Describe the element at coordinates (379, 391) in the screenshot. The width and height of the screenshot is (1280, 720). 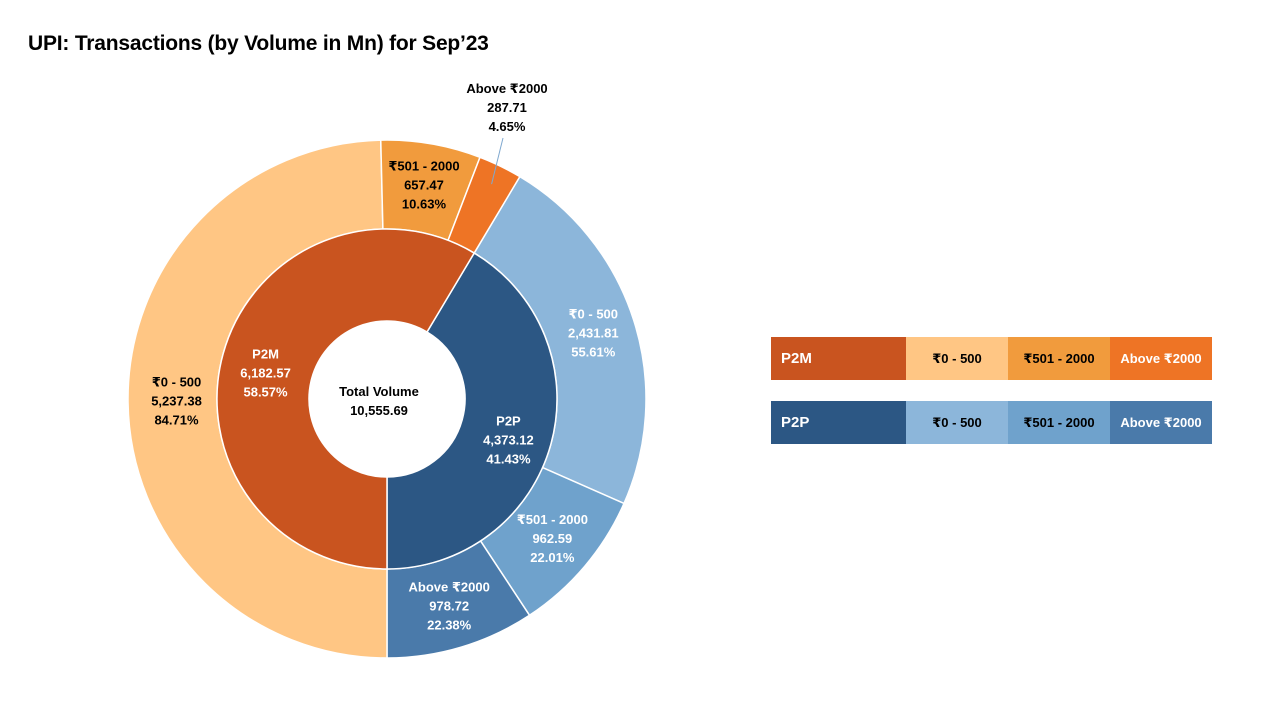
I see `center-label: Total Volume` at that location.